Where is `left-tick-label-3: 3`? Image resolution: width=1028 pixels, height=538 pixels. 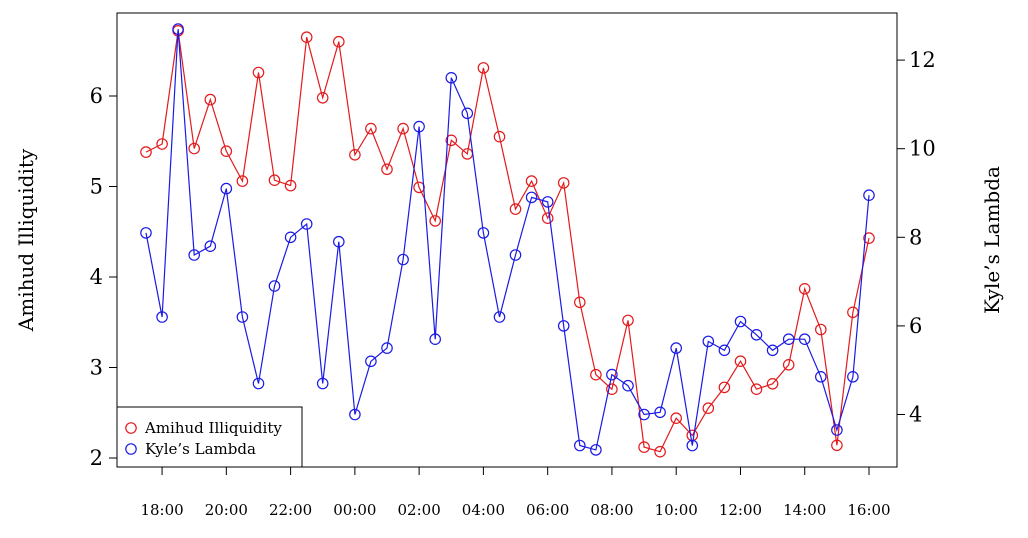
left-tick-label-3: 3 is located at coordinates (96, 368).